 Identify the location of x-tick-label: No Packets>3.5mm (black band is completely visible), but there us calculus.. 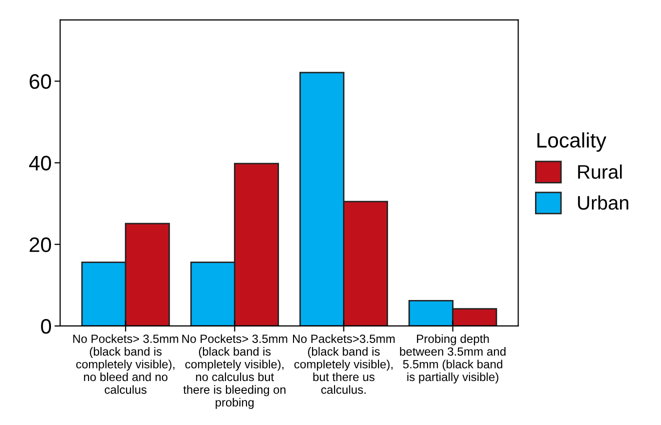
(344, 364).